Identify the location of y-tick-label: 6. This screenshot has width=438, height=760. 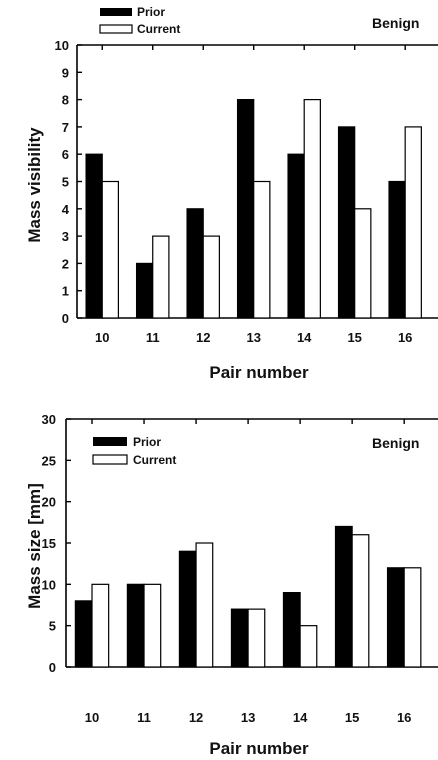
(65, 154).